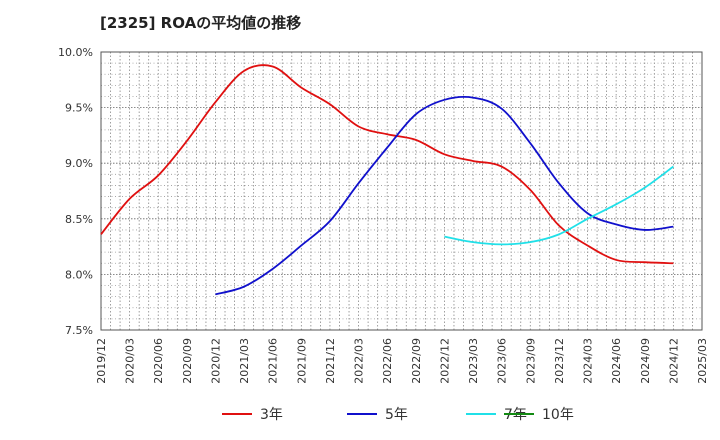 This screenshot has width=720, height=440. Describe the element at coordinates (79, 330) in the screenshot. I see `y-tick-label: 7.5%` at that location.